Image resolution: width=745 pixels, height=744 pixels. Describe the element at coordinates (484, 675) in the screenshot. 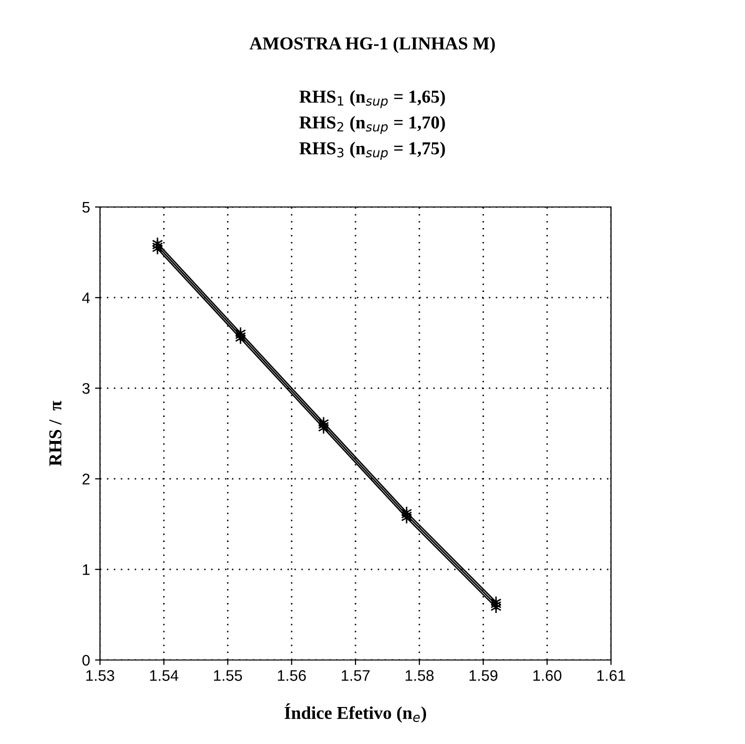

I see `x-tick-label: 1.59` at that location.